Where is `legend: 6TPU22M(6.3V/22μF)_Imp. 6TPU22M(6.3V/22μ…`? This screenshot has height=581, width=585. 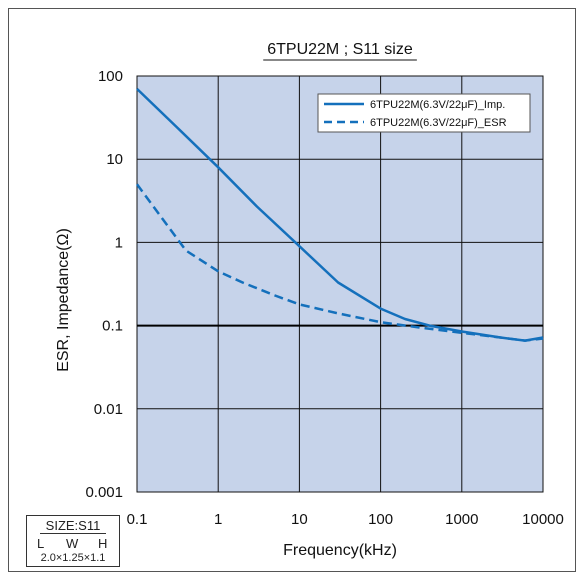 legend: 6TPU22M(6.3V/22μF)_Imp. 6TPU22M(6.3V/22μ… is located at coordinates (424, 113).